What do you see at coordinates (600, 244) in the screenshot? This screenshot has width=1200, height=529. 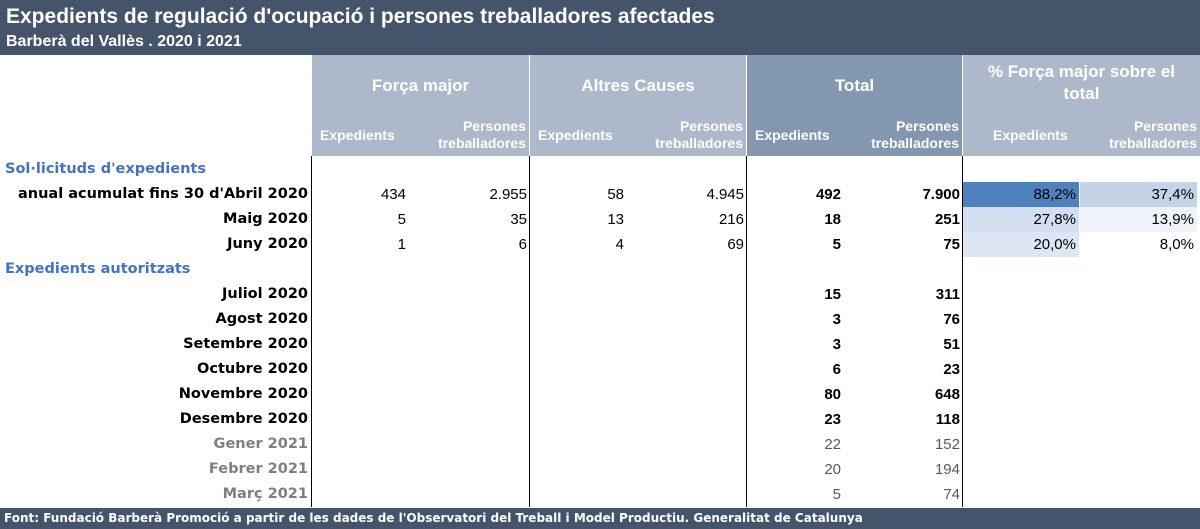 I see `table-row: Juny 2020 1 6 4 69 5 75 20,0% 8,0%` at bounding box center [600, 244].